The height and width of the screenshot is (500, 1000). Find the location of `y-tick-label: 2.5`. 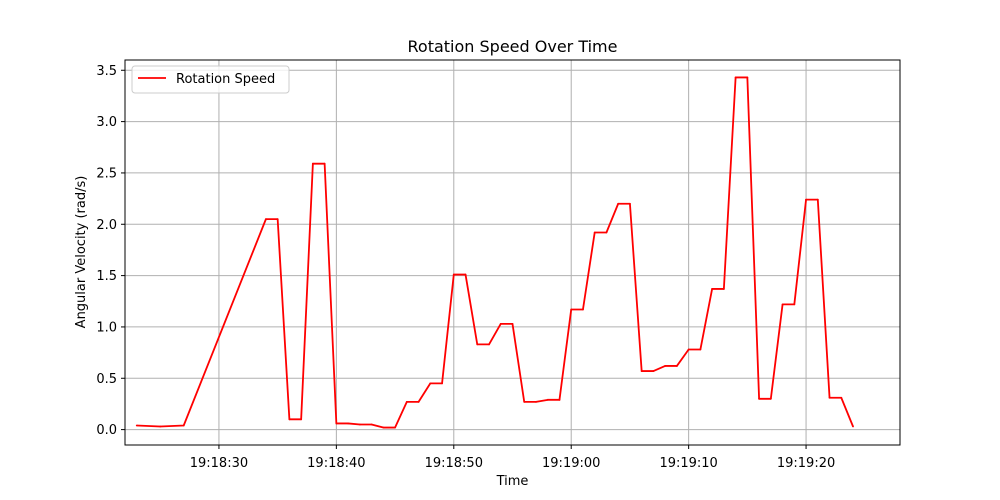

y-tick-label: 2.5 is located at coordinates (106, 173).